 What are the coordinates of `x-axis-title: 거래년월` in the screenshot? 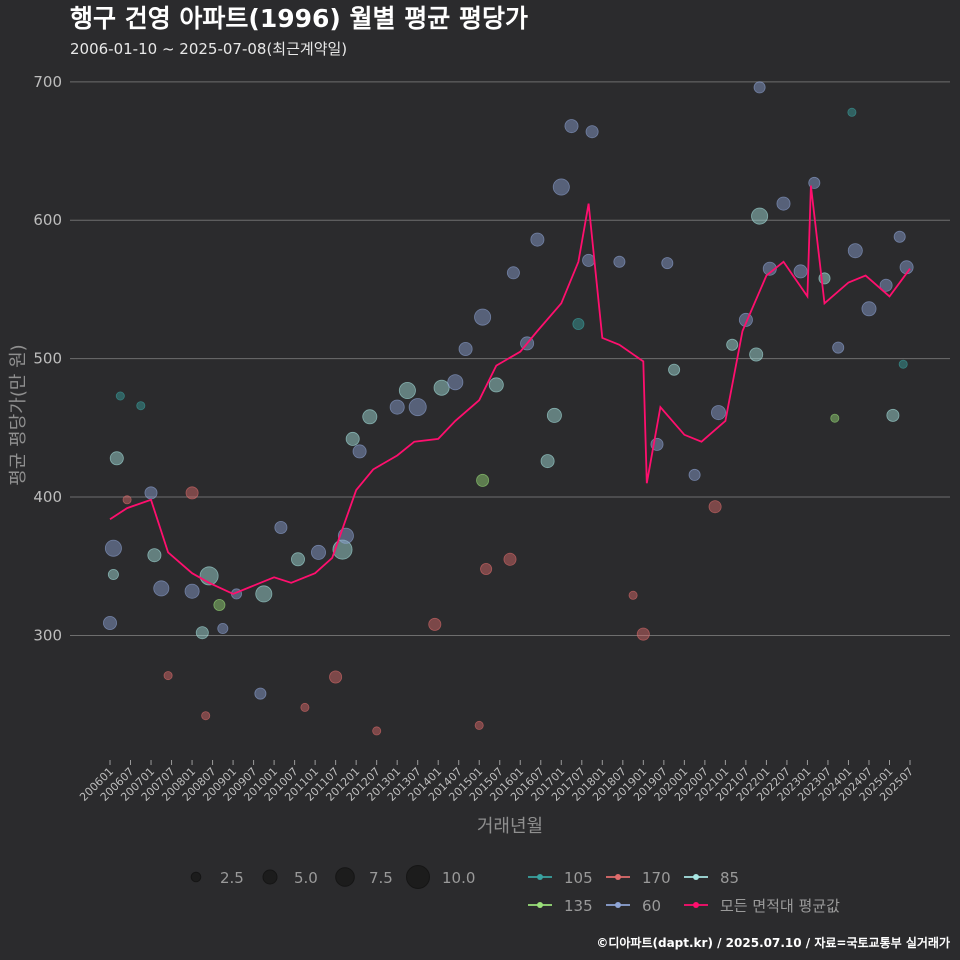 It's located at (510, 826).